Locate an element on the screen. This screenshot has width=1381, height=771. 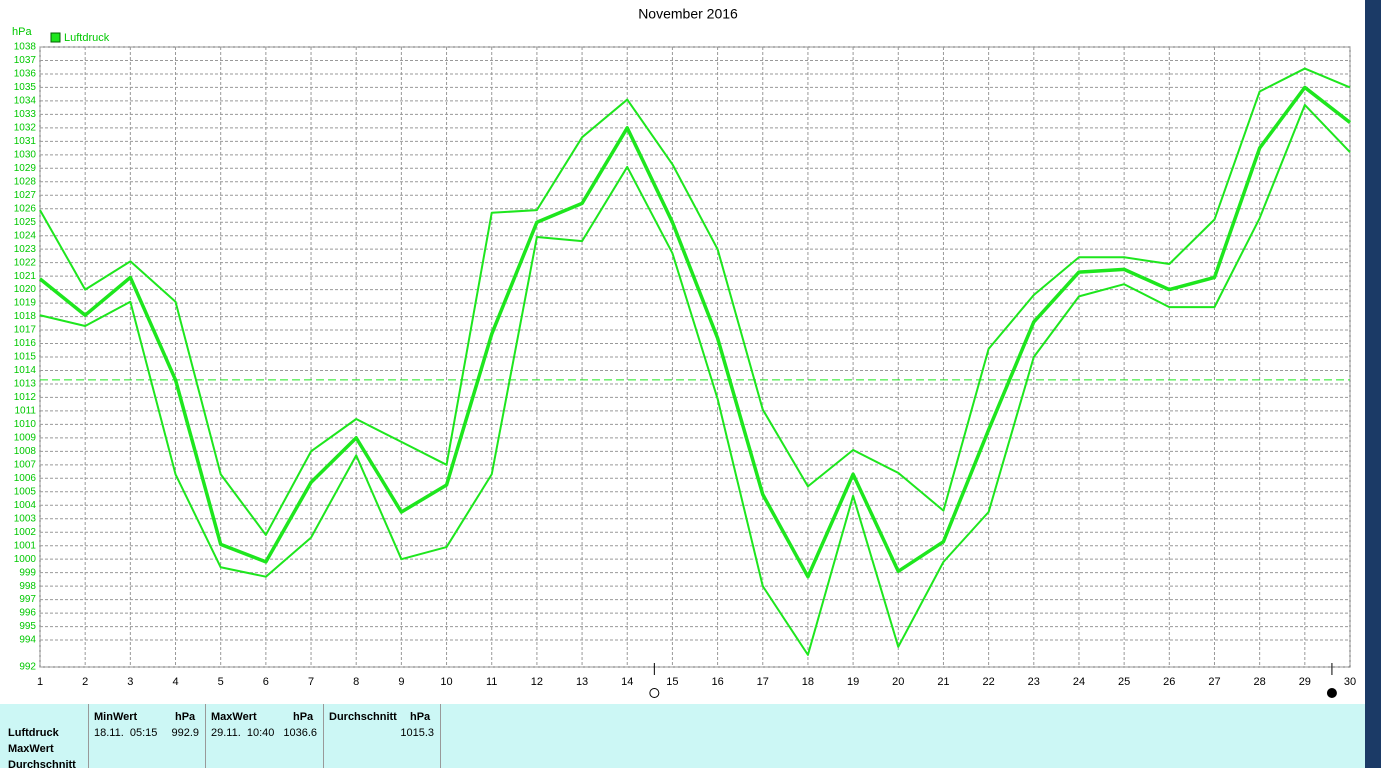
y-tick-label: 996 is located at coordinates (27, 613).